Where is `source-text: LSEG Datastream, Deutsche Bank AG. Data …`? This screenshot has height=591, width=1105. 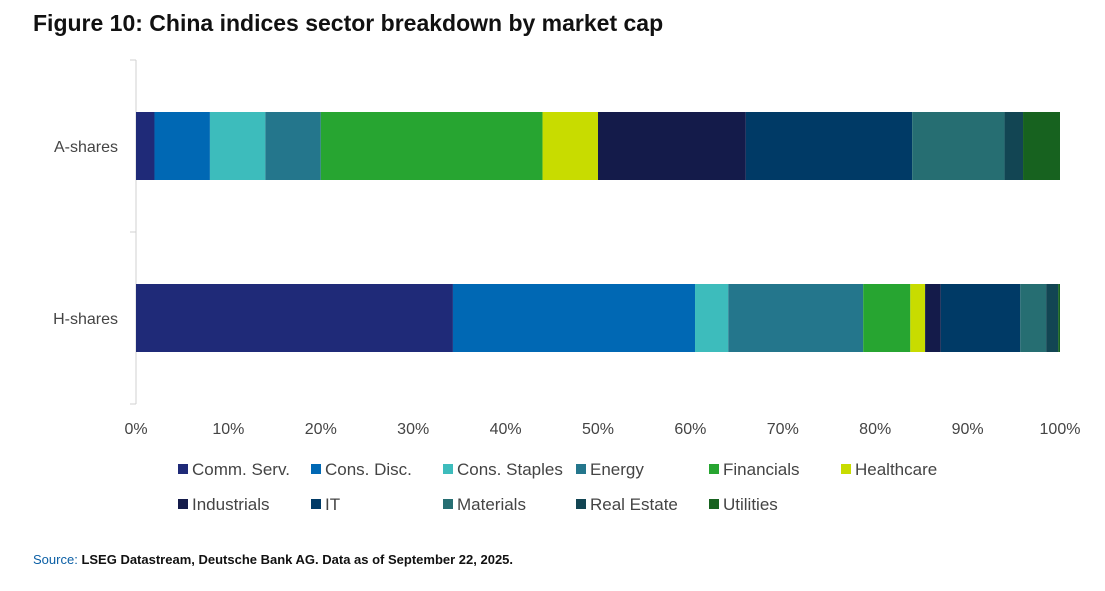 source-text: LSEG Datastream, Deutsche Bank AG. Data … is located at coordinates (297, 559).